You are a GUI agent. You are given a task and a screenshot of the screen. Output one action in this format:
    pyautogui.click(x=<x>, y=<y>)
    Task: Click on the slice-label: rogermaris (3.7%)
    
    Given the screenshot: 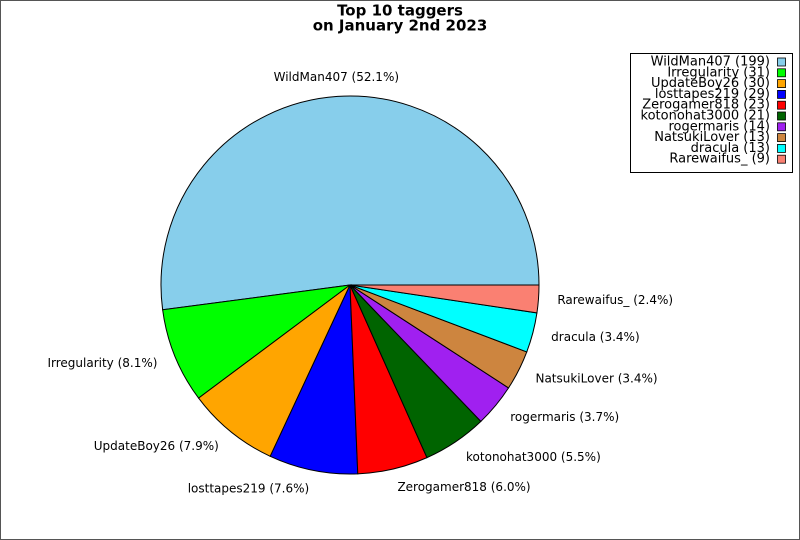 What is the action you would take?
    pyautogui.click(x=564, y=417)
    